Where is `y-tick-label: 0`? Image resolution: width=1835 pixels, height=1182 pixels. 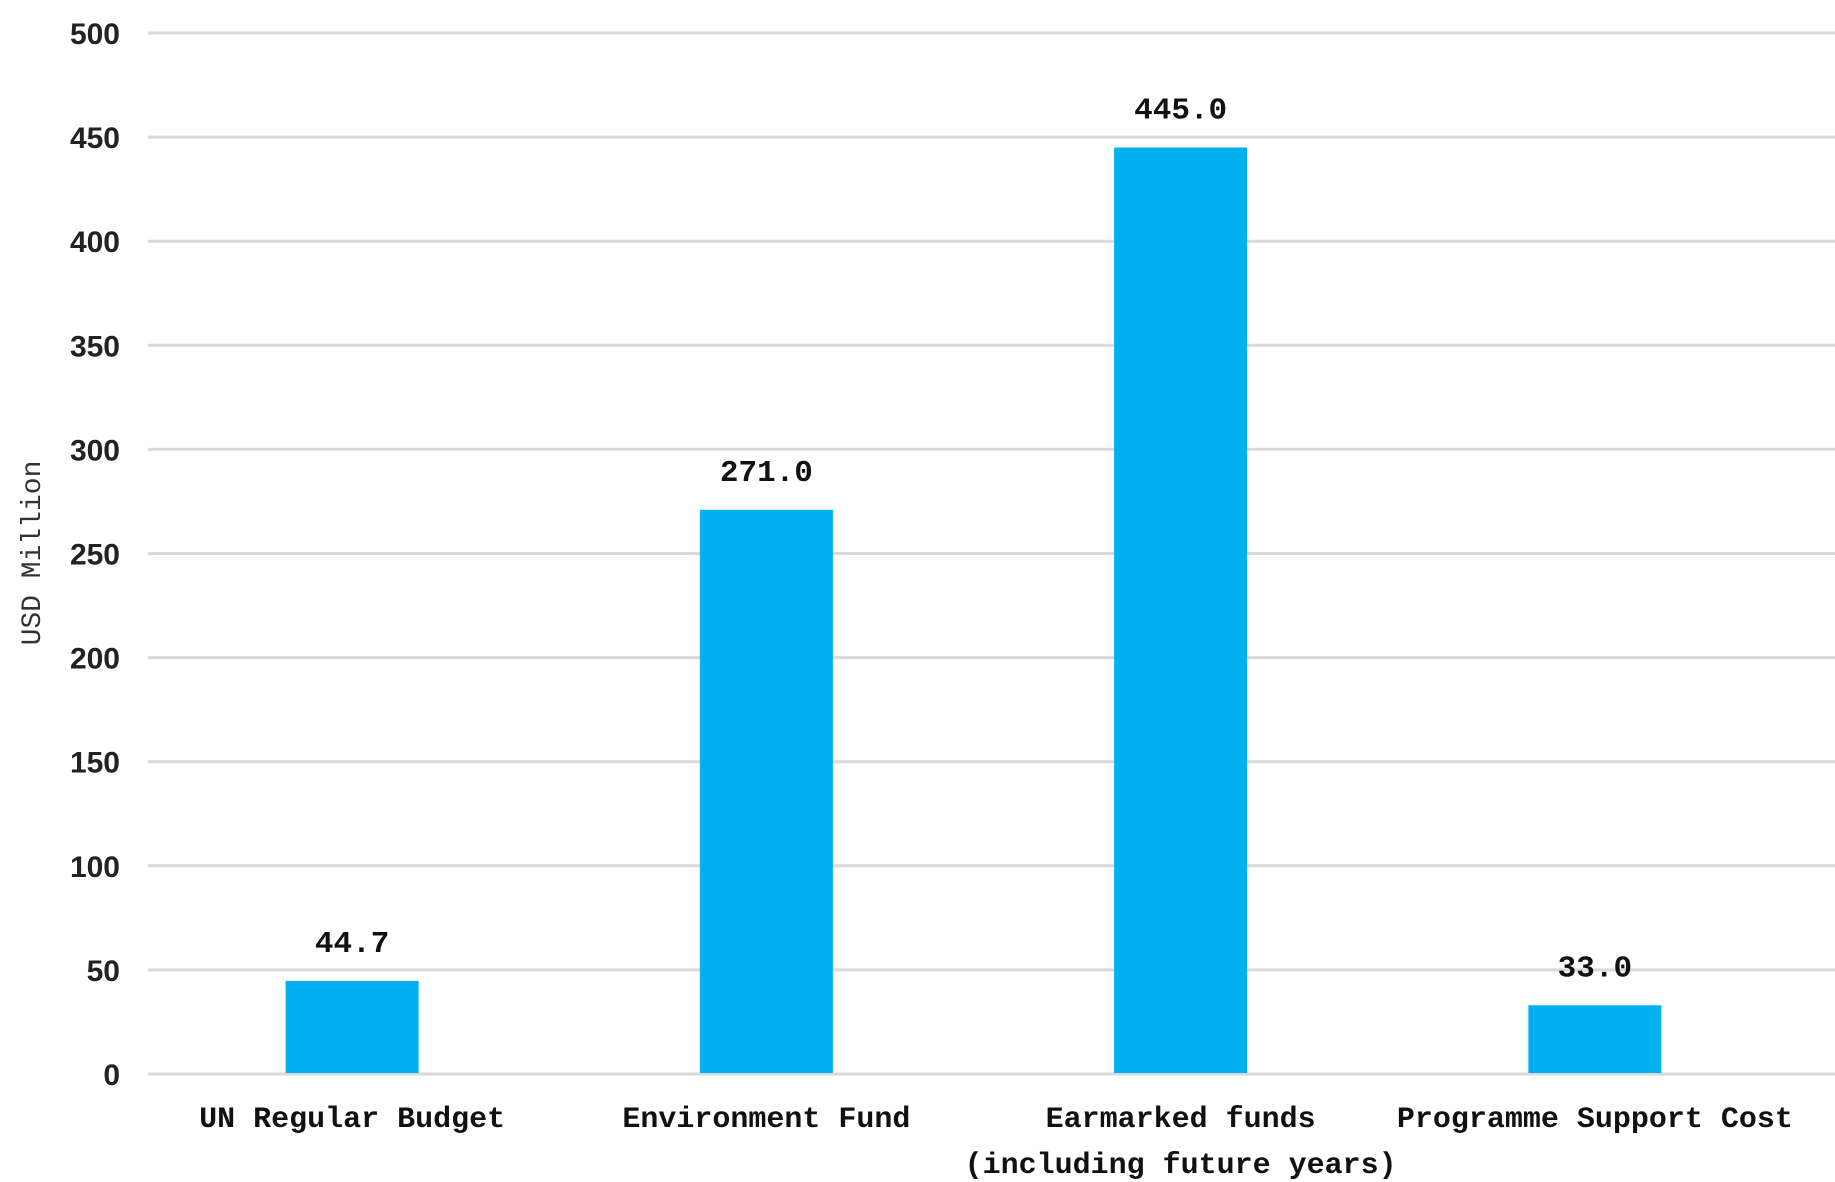
y-tick-label: 0 is located at coordinates (111, 1075).